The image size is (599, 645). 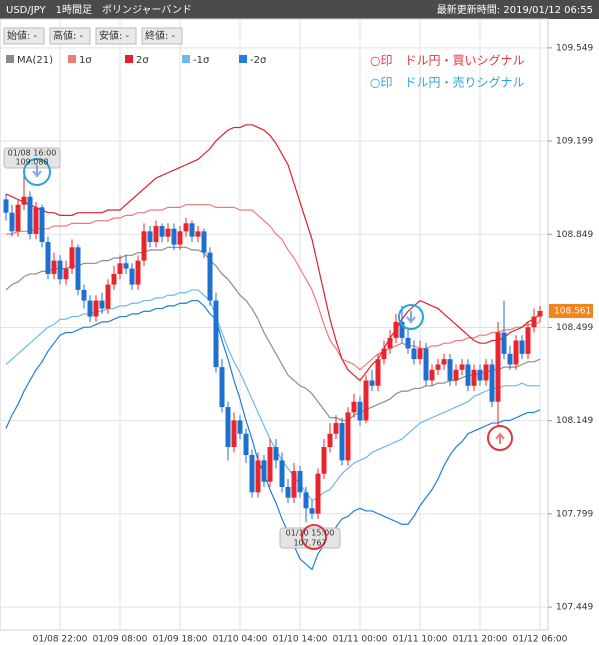 I want to click on ohlc-label: 終値: -, so click(x=160, y=35).